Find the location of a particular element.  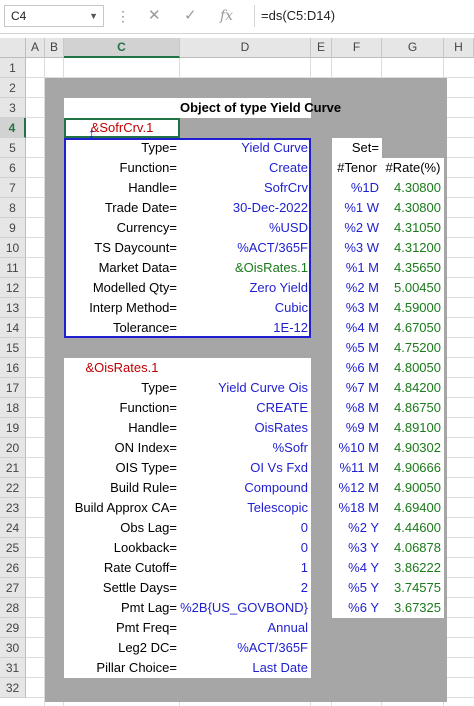

row-header: 19 is located at coordinates (13, 428).